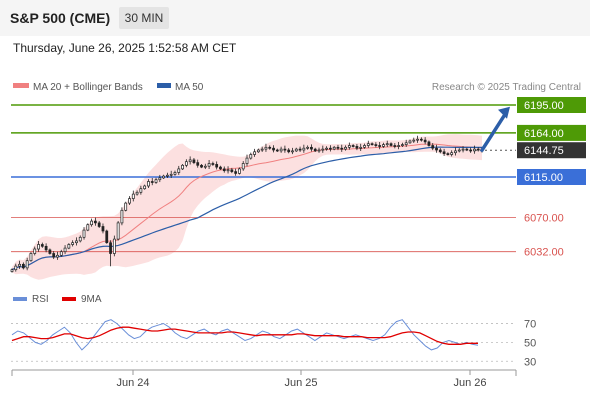 This screenshot has width=590, height=400. Describe the element at coordinates (88, 87) in the screenshot. I see `ma20-legend-label: MA 20 + Bollinger Bands` at that location.